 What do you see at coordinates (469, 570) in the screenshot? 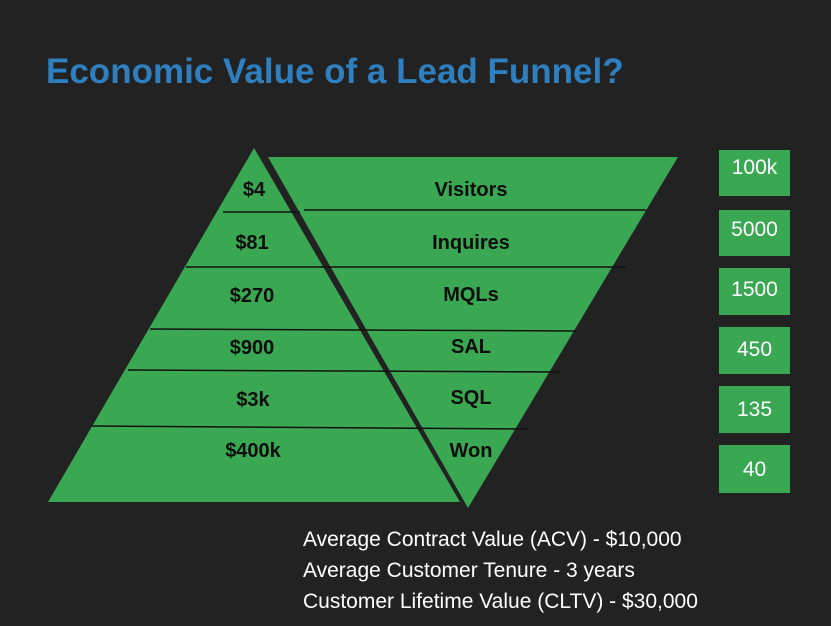
I see `note-tenure: Average Customer Tenure - 3 years` at bounding box center [469, 570].